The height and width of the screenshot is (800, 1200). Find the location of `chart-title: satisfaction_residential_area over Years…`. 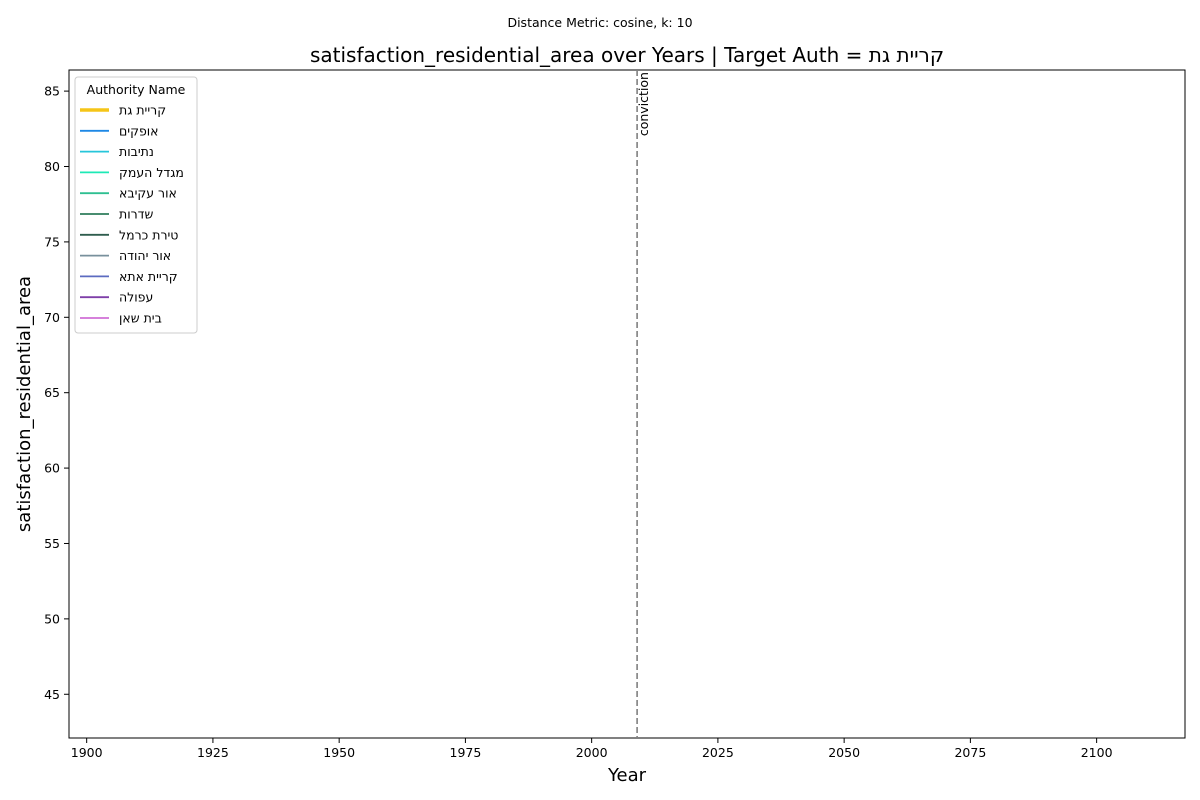

chart-title: satisfaction_residential_area over Years… is located at coordinates (627, 55).